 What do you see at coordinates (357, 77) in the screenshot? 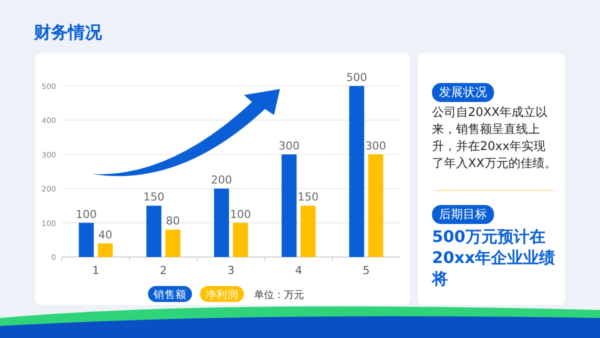
I see `data-label: 500` at bounding box center [357, 77].